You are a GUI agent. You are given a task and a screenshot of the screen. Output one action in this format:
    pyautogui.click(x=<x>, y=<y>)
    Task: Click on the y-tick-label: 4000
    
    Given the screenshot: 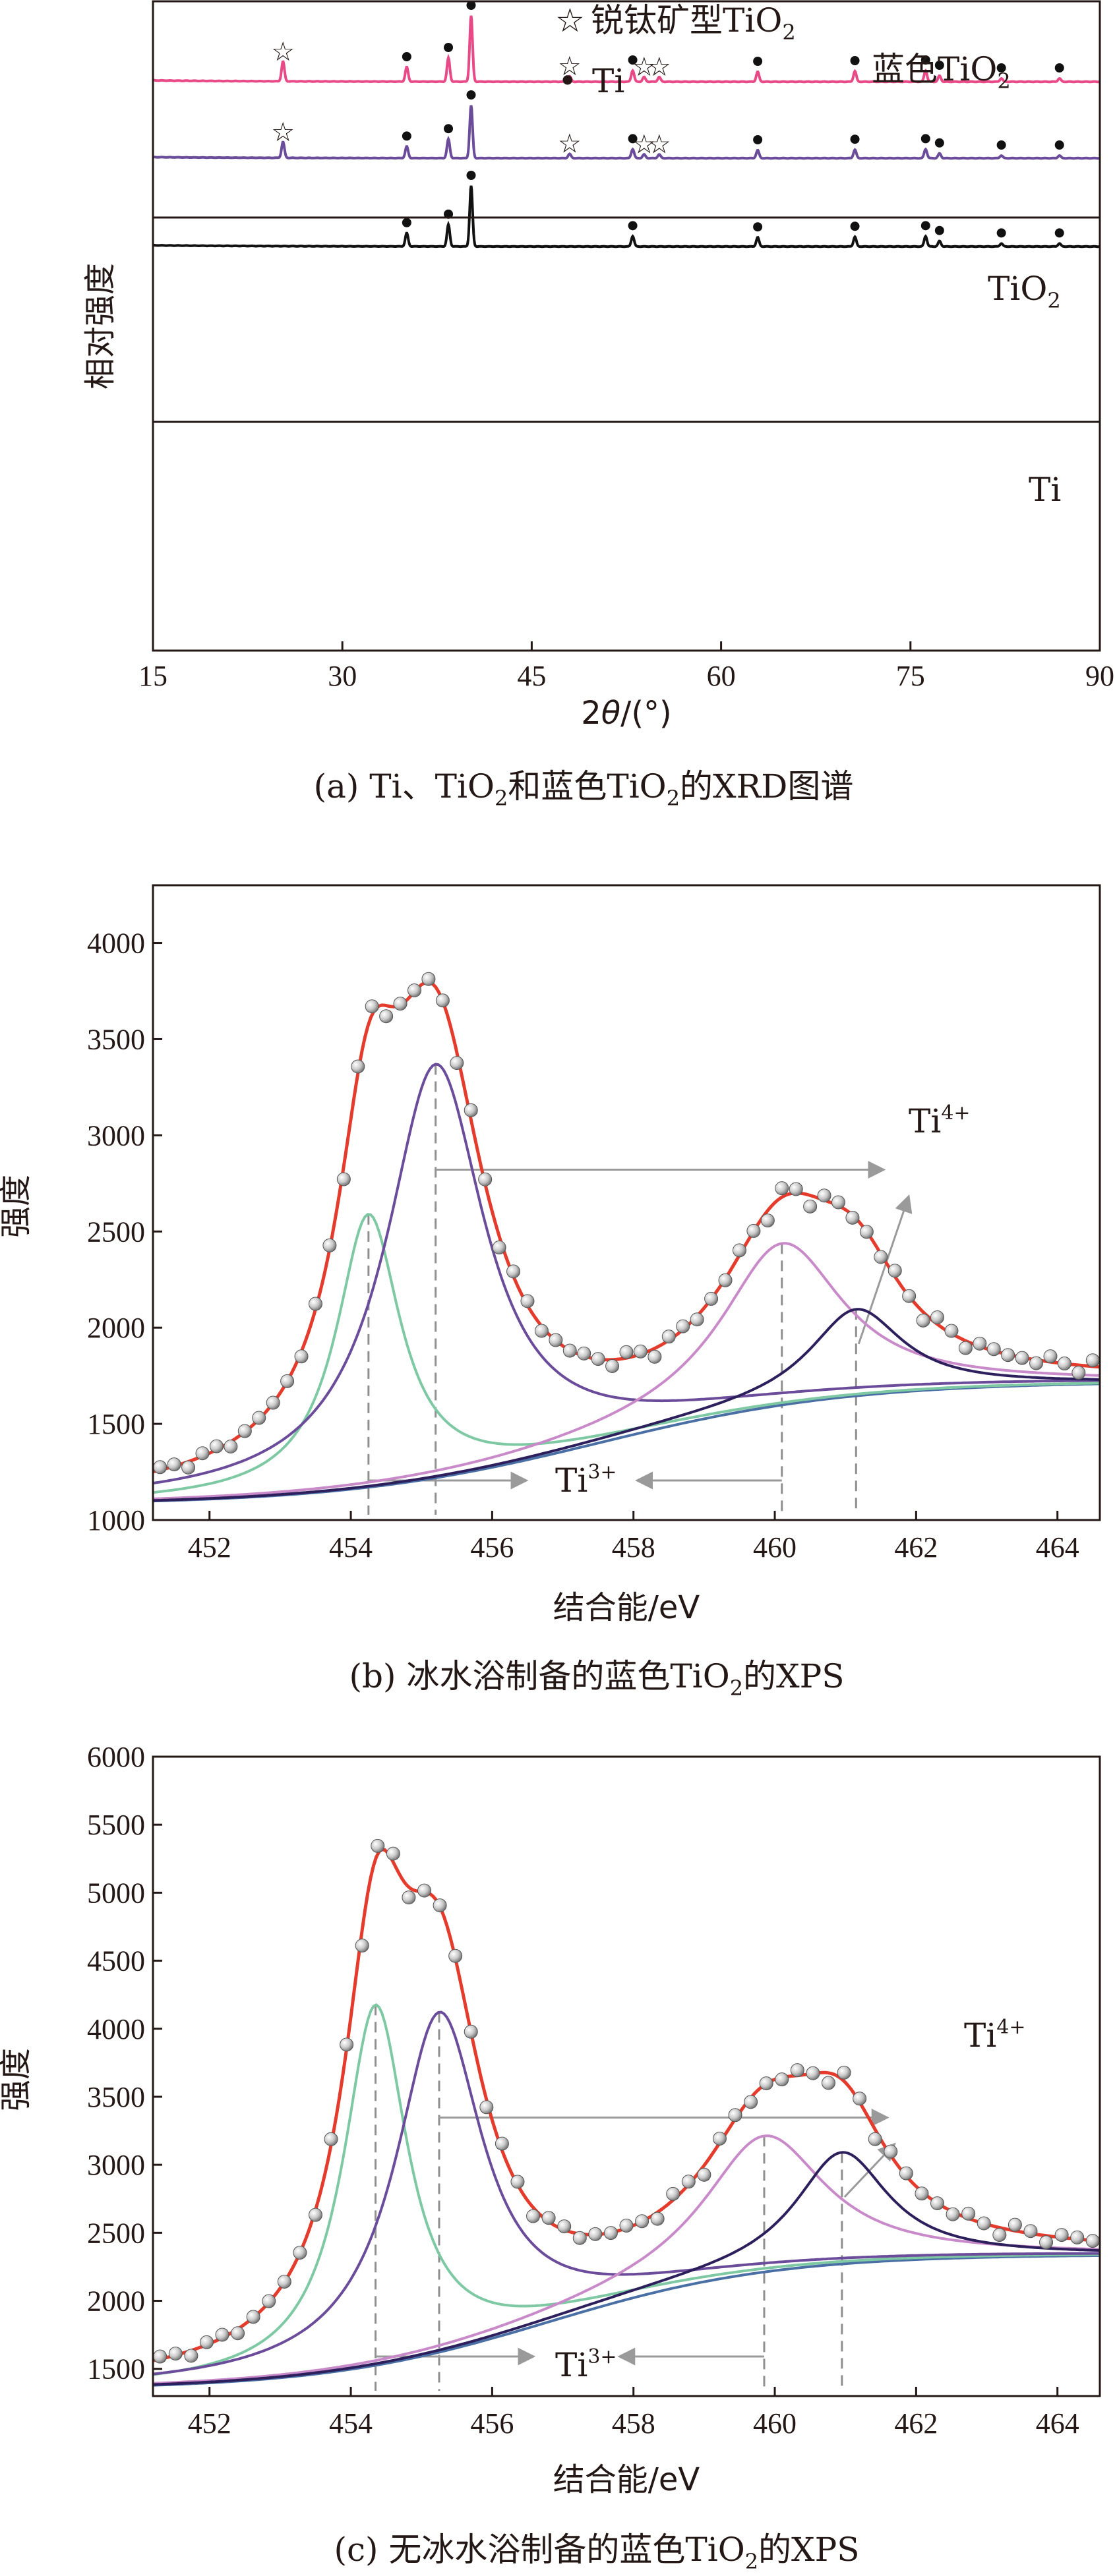 What is the action you would take?
    pyautogui.click(x=116, y=943)
    